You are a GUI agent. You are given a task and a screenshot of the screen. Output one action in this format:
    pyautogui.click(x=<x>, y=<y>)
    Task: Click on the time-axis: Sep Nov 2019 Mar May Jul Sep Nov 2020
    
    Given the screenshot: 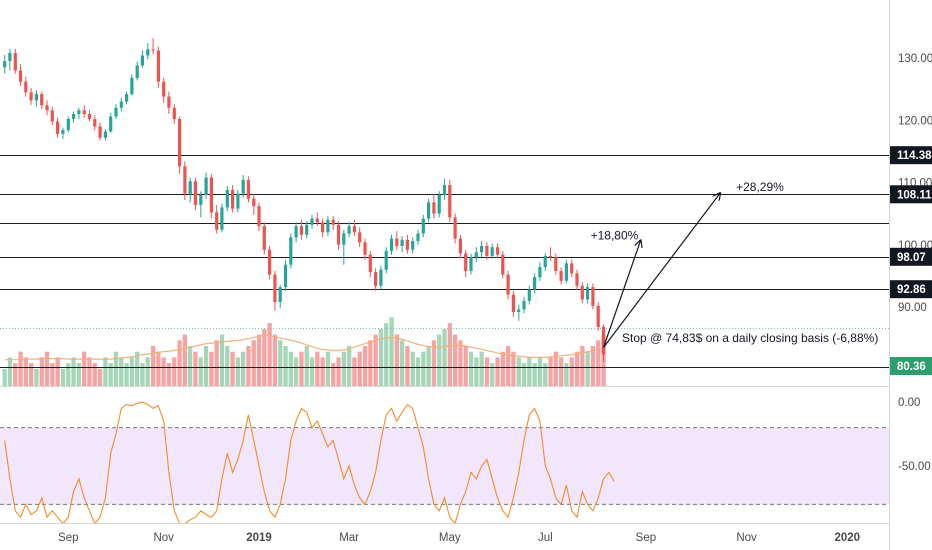 What is the action you would take?
    pyautogui.click(x=459, y=538)
    